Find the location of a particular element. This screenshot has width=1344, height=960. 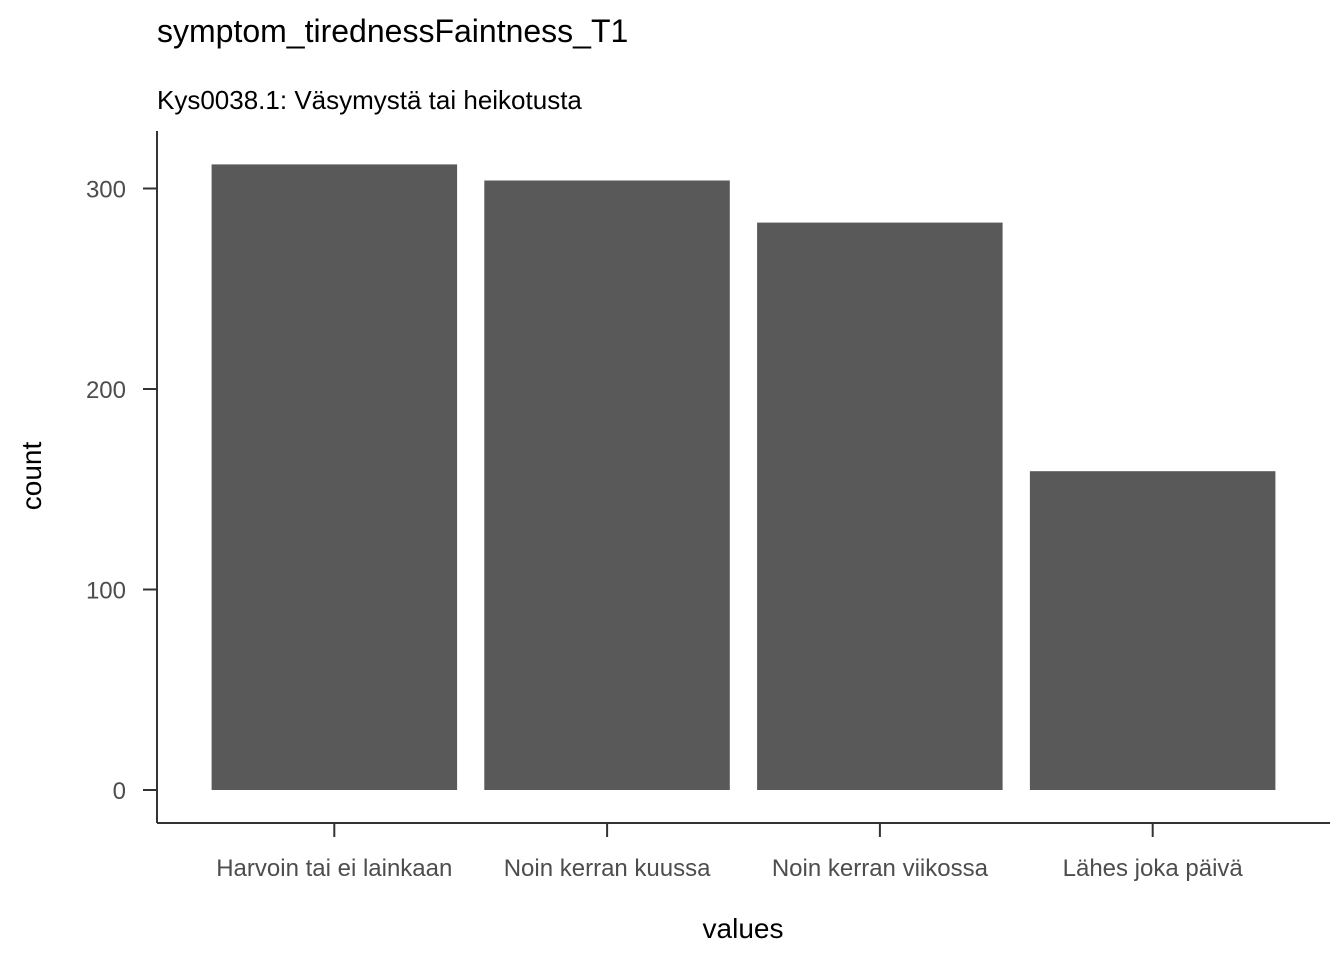

y-tick-label: 200 is located at coordinates (106, 390).